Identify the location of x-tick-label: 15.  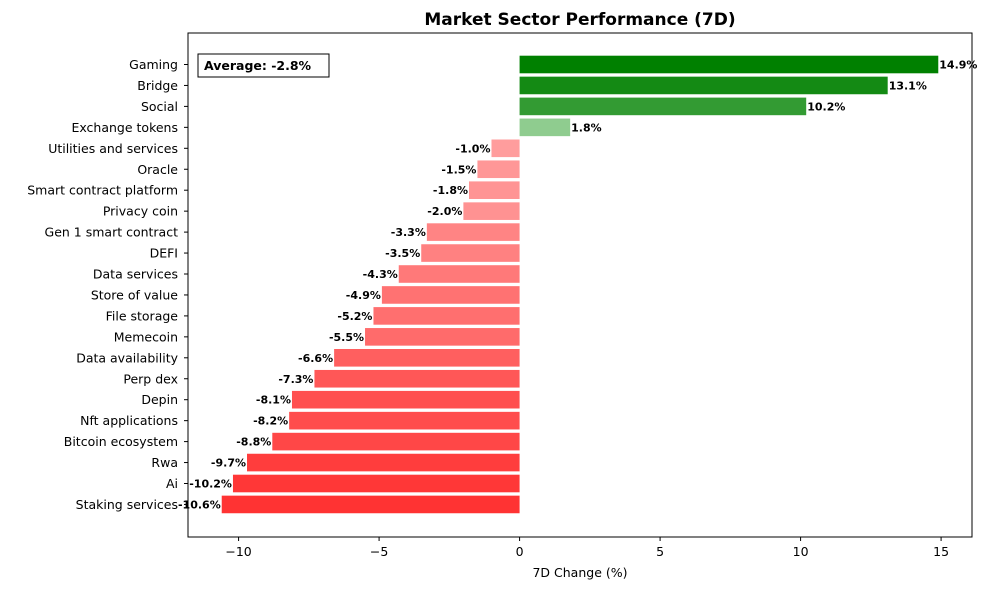
(941, 551).